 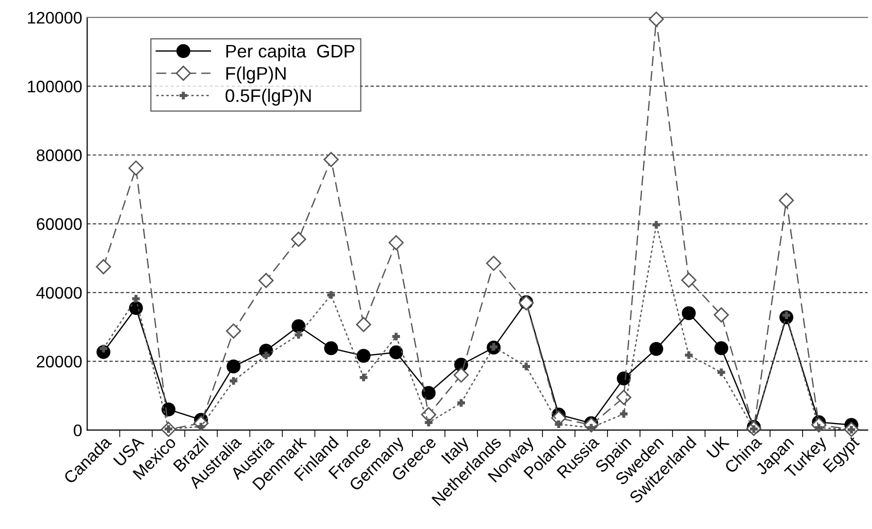 What do you see at coordinates (256, 75) in the screenshot?
I see `legend-label: F(lgP)N` at bounding box center [256, 75].